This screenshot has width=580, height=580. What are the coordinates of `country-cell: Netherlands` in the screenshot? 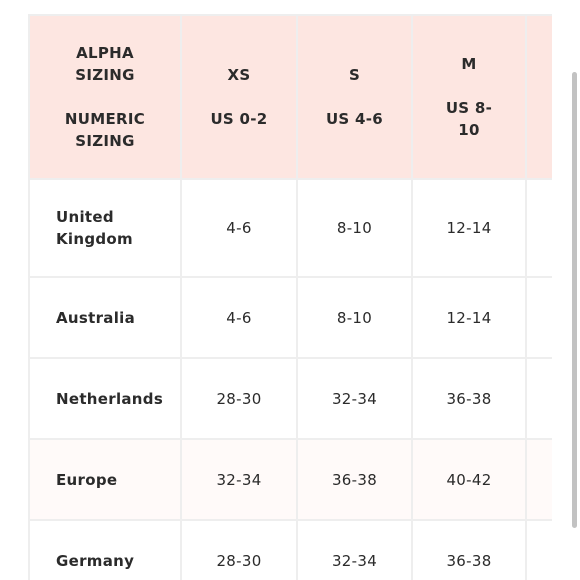 It's located at (105, 398).